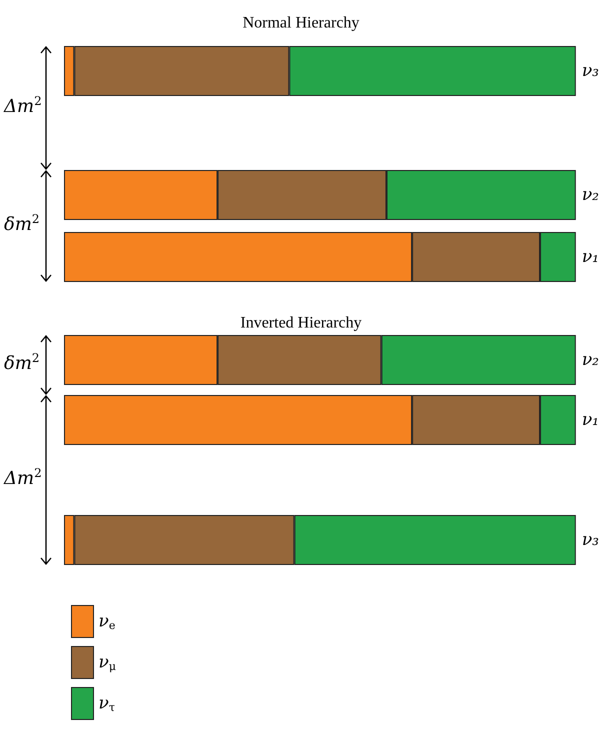  What do you see at coordinates (301, 323) in the screenshot?
I see `chart-title: Inverted Hierarchy` at bounding box center [301, 323].